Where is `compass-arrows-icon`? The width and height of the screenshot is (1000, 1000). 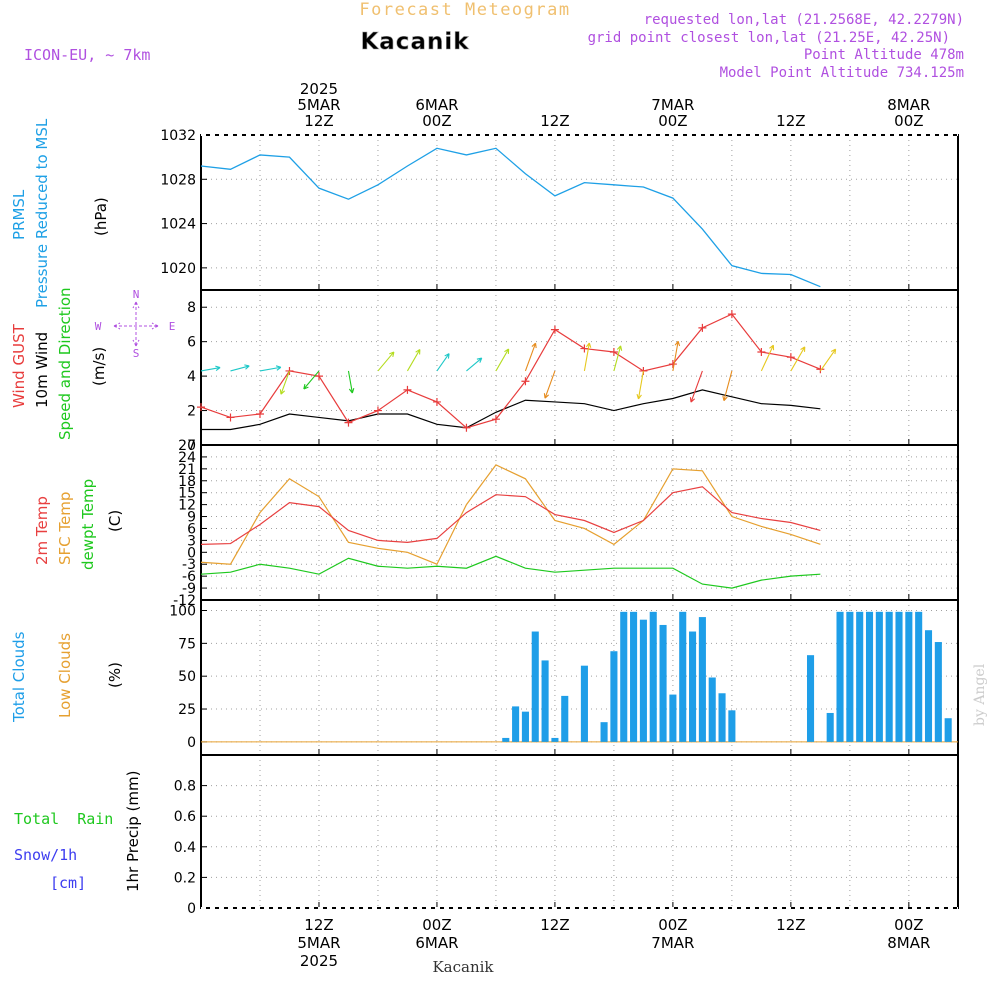 compass-arrows-icon is located at coordinates (136, 324).